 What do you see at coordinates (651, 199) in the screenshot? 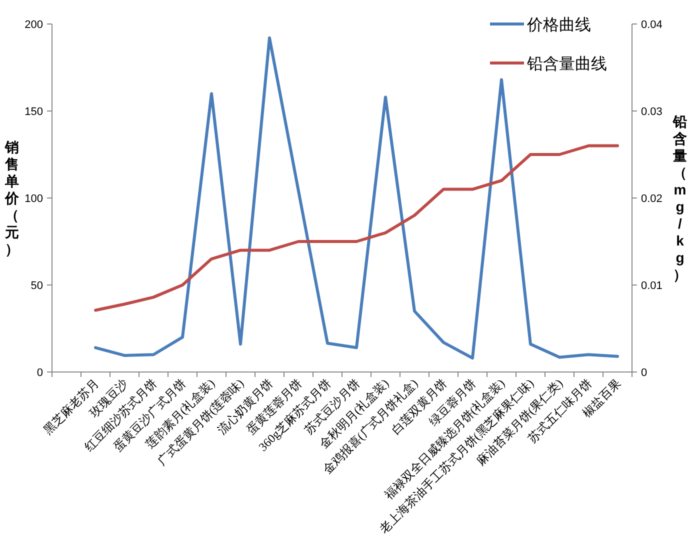
I see `y2-tick-label: 0.02` at bounding box center [651, 199].